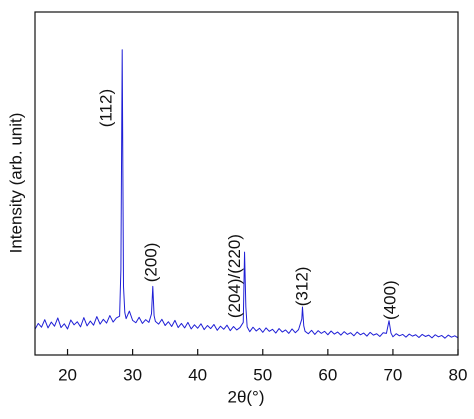  What do you see at coordinates (15, 183) in the screenshot?
I see `y-axis-label: Intensity (arb. unit)` at bounding box center [15, 183].